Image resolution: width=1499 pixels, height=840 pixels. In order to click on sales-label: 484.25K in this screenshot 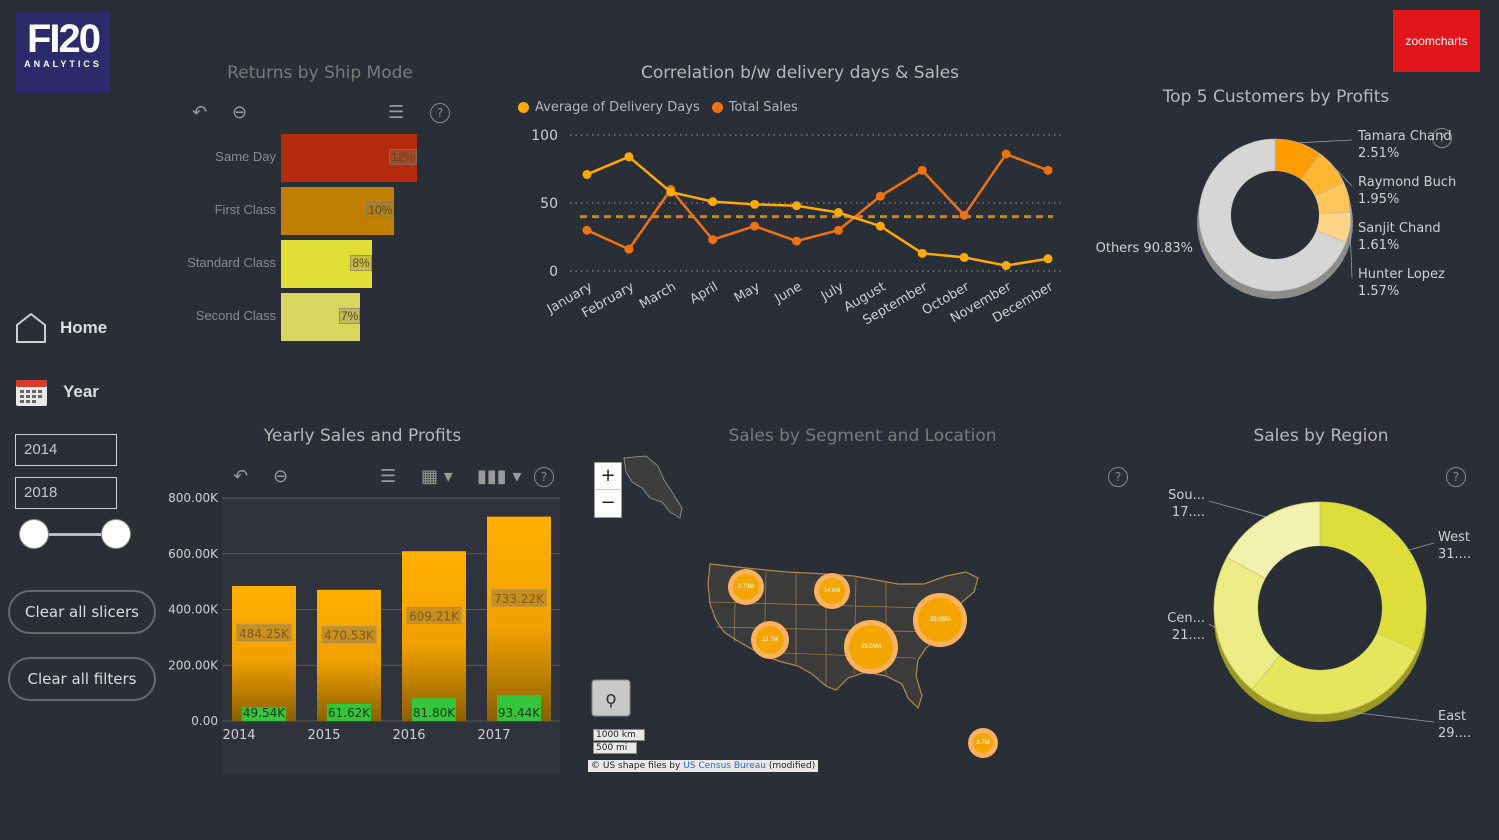, I will do `click(264, 634)`.